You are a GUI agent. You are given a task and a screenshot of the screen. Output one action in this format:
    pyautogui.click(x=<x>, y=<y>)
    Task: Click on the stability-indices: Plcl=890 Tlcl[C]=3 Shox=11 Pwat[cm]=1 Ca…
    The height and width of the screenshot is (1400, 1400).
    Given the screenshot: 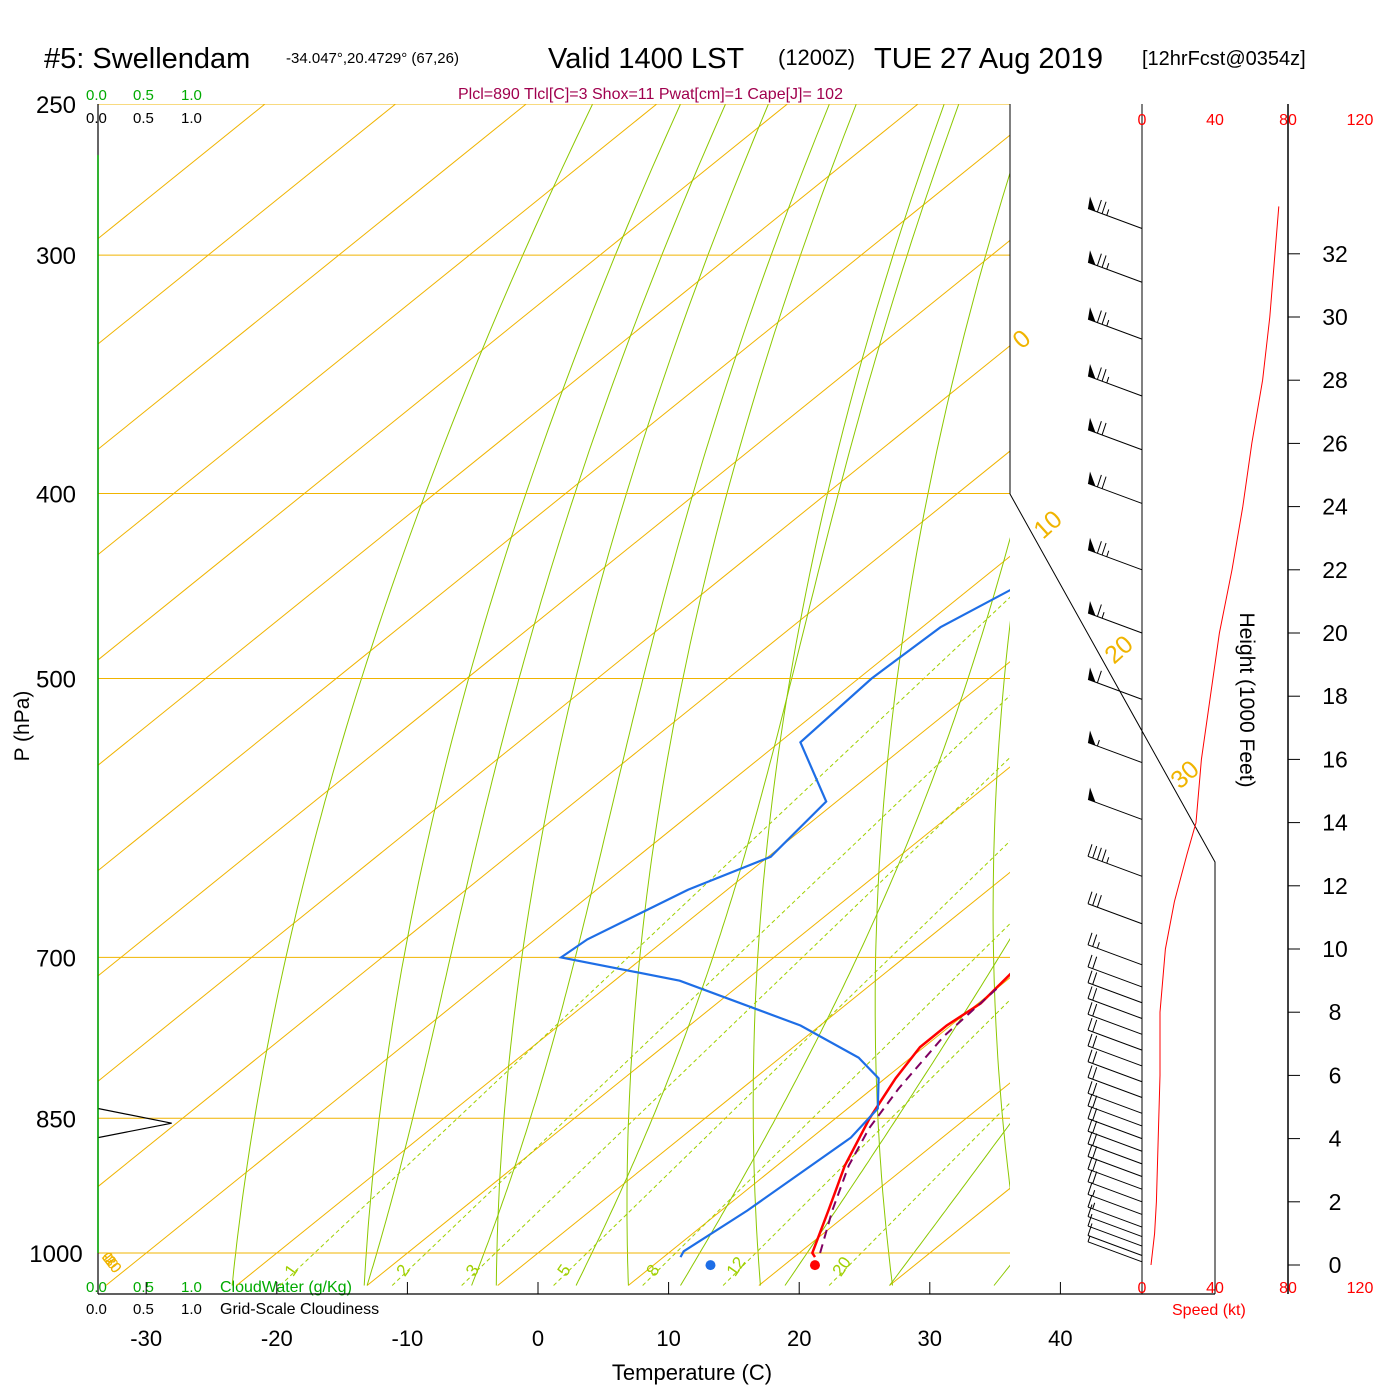 What is the action you would take?
    pyautogui.click(x=650, y=94)
    